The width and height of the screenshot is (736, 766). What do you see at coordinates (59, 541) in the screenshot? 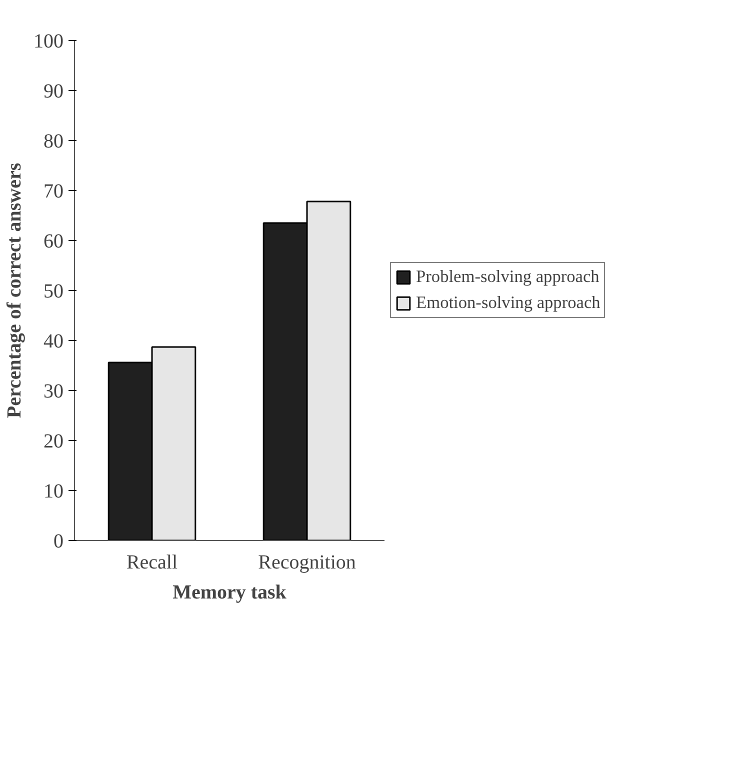
I see `y-tick-label: 0` at bounding box center [59, 541].